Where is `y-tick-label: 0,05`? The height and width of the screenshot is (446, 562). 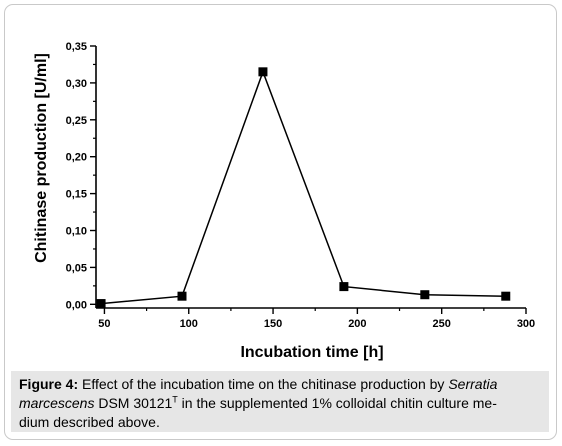
y-tick-label: 0,05 is located at coordinates (76, 268).